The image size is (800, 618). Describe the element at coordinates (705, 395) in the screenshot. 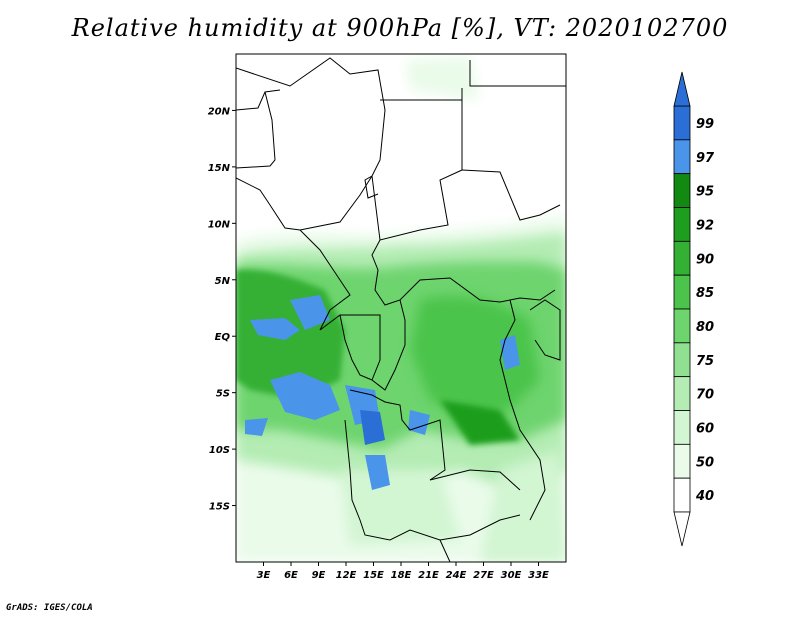

I see `colorbar-level-label: 70` at that location.